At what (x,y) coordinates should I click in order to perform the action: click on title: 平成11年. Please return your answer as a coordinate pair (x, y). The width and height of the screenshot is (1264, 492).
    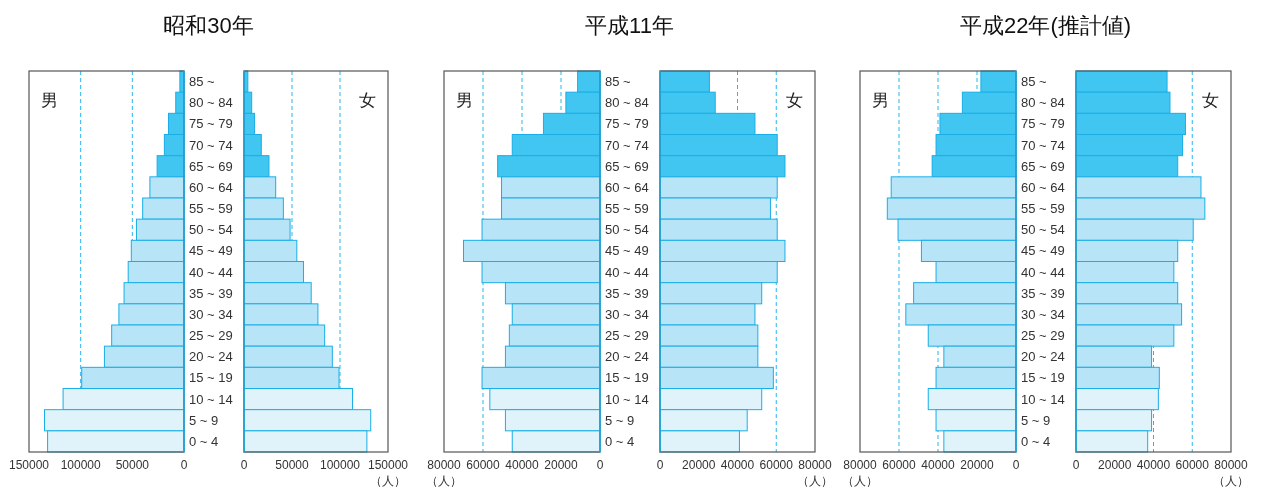
    Looking at the image, I should click on (629, 25).